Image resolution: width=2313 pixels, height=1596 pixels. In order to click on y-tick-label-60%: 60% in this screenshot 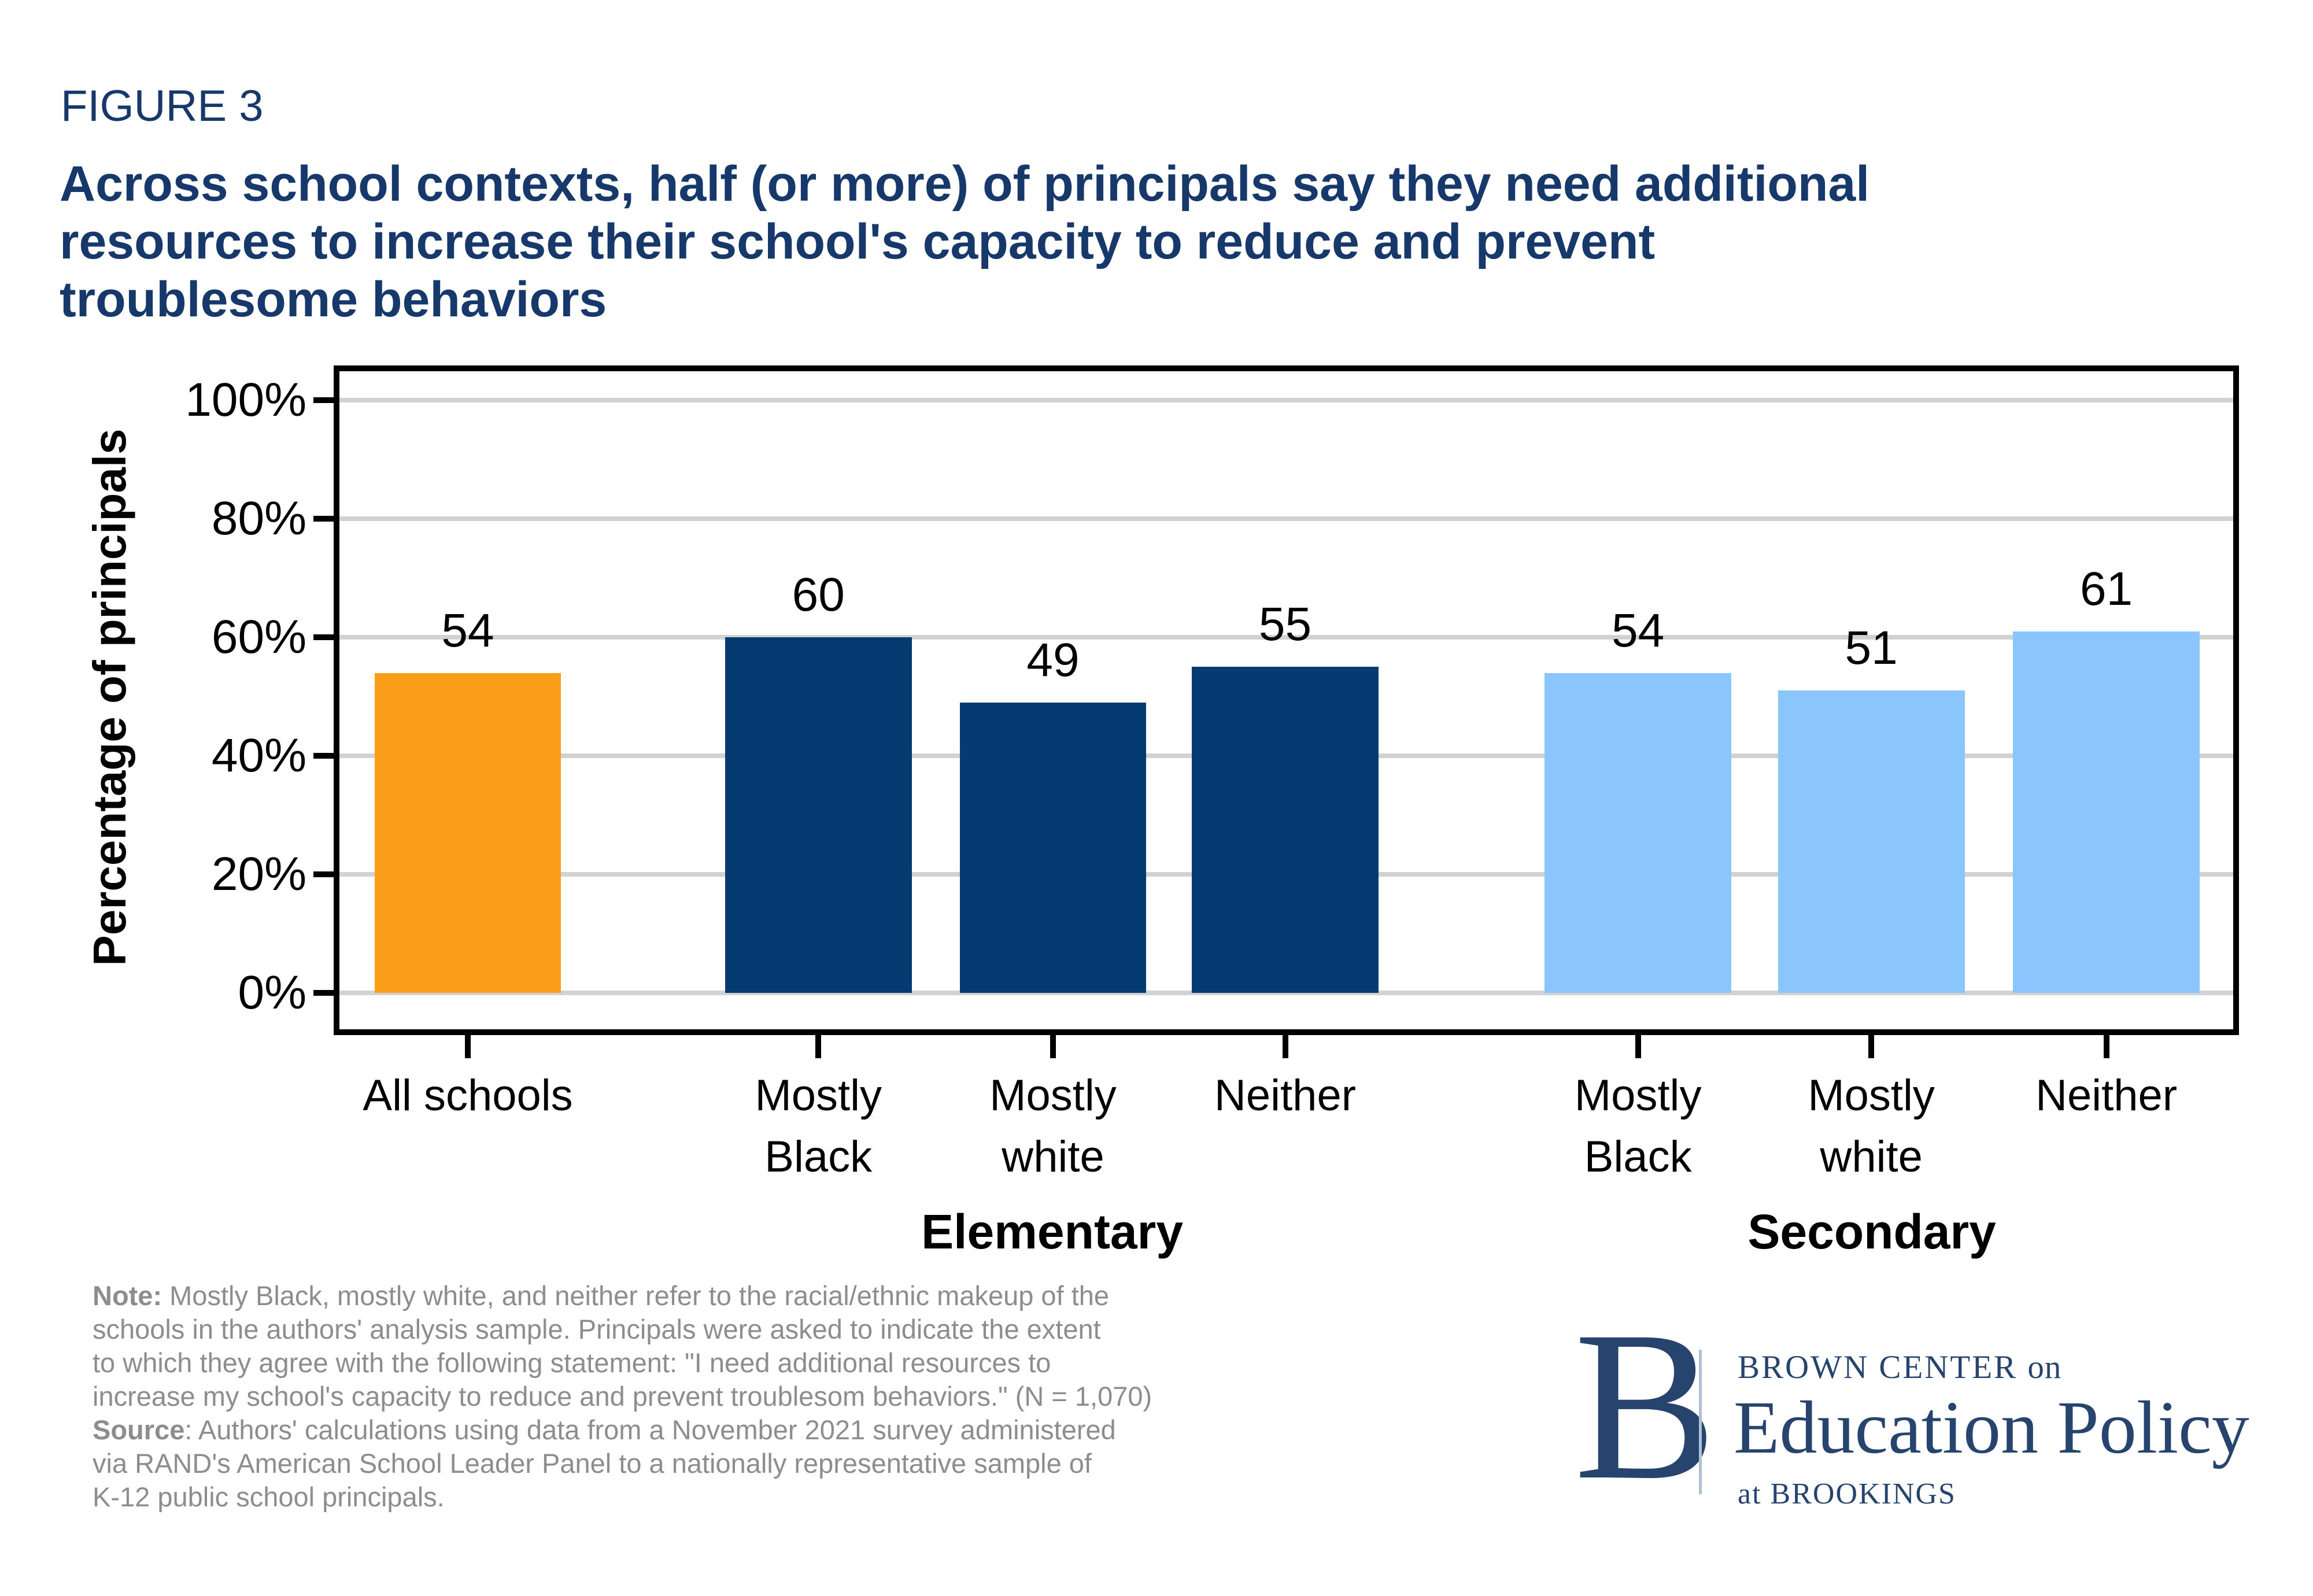, I will do `click(258, 637)`.